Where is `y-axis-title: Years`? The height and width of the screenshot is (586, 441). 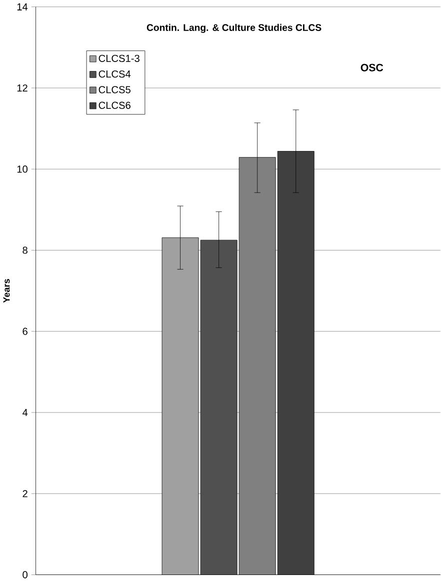
y-axis-title: Years is located at coordinates (7, 291).